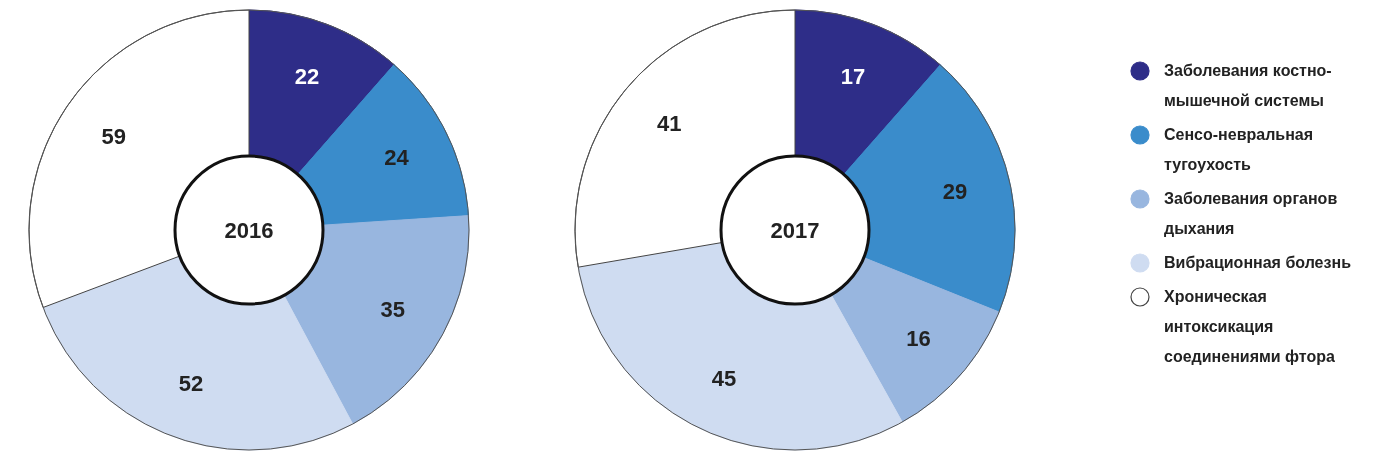 The image size is (1384, 459). What do you see at coordinates (1258, 263) in the screenshot?
I see `legend-label: Вибрационная болезнь` at bounding box center [1258, 263].